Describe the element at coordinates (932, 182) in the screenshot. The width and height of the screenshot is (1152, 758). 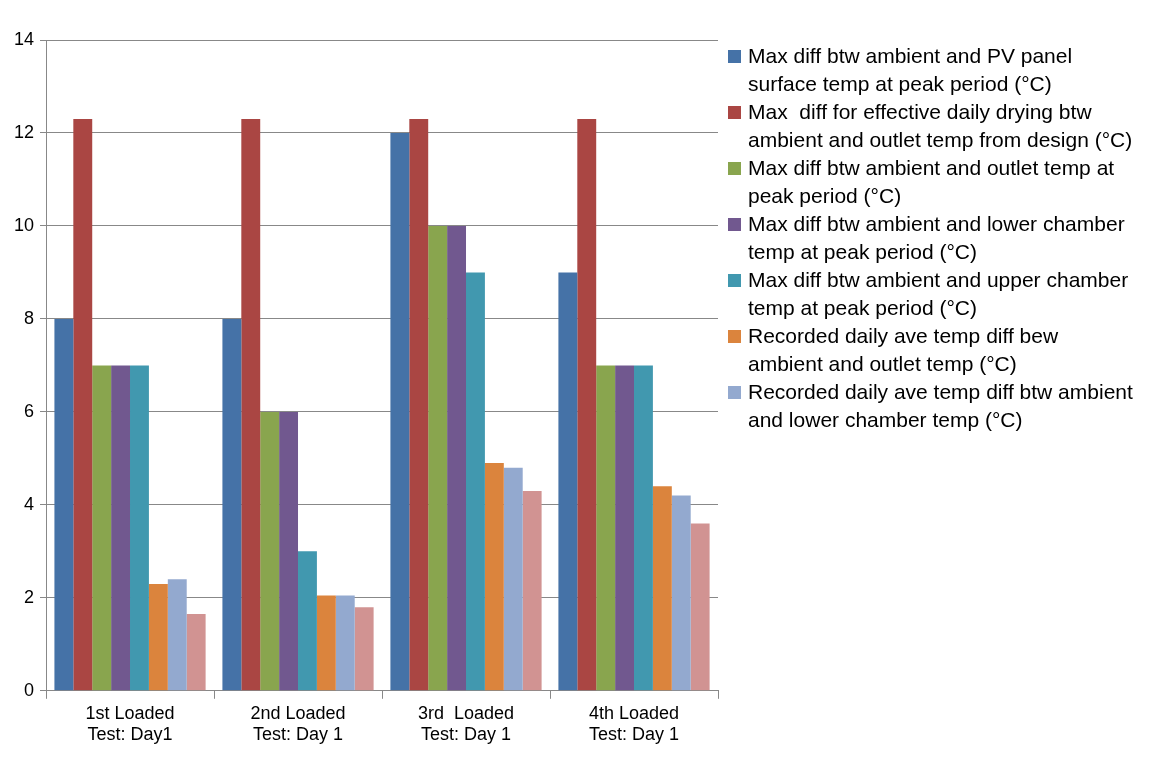
I see `legend-label: Max diff btw ambient and outlet temp at peak period (°C)` at that location.